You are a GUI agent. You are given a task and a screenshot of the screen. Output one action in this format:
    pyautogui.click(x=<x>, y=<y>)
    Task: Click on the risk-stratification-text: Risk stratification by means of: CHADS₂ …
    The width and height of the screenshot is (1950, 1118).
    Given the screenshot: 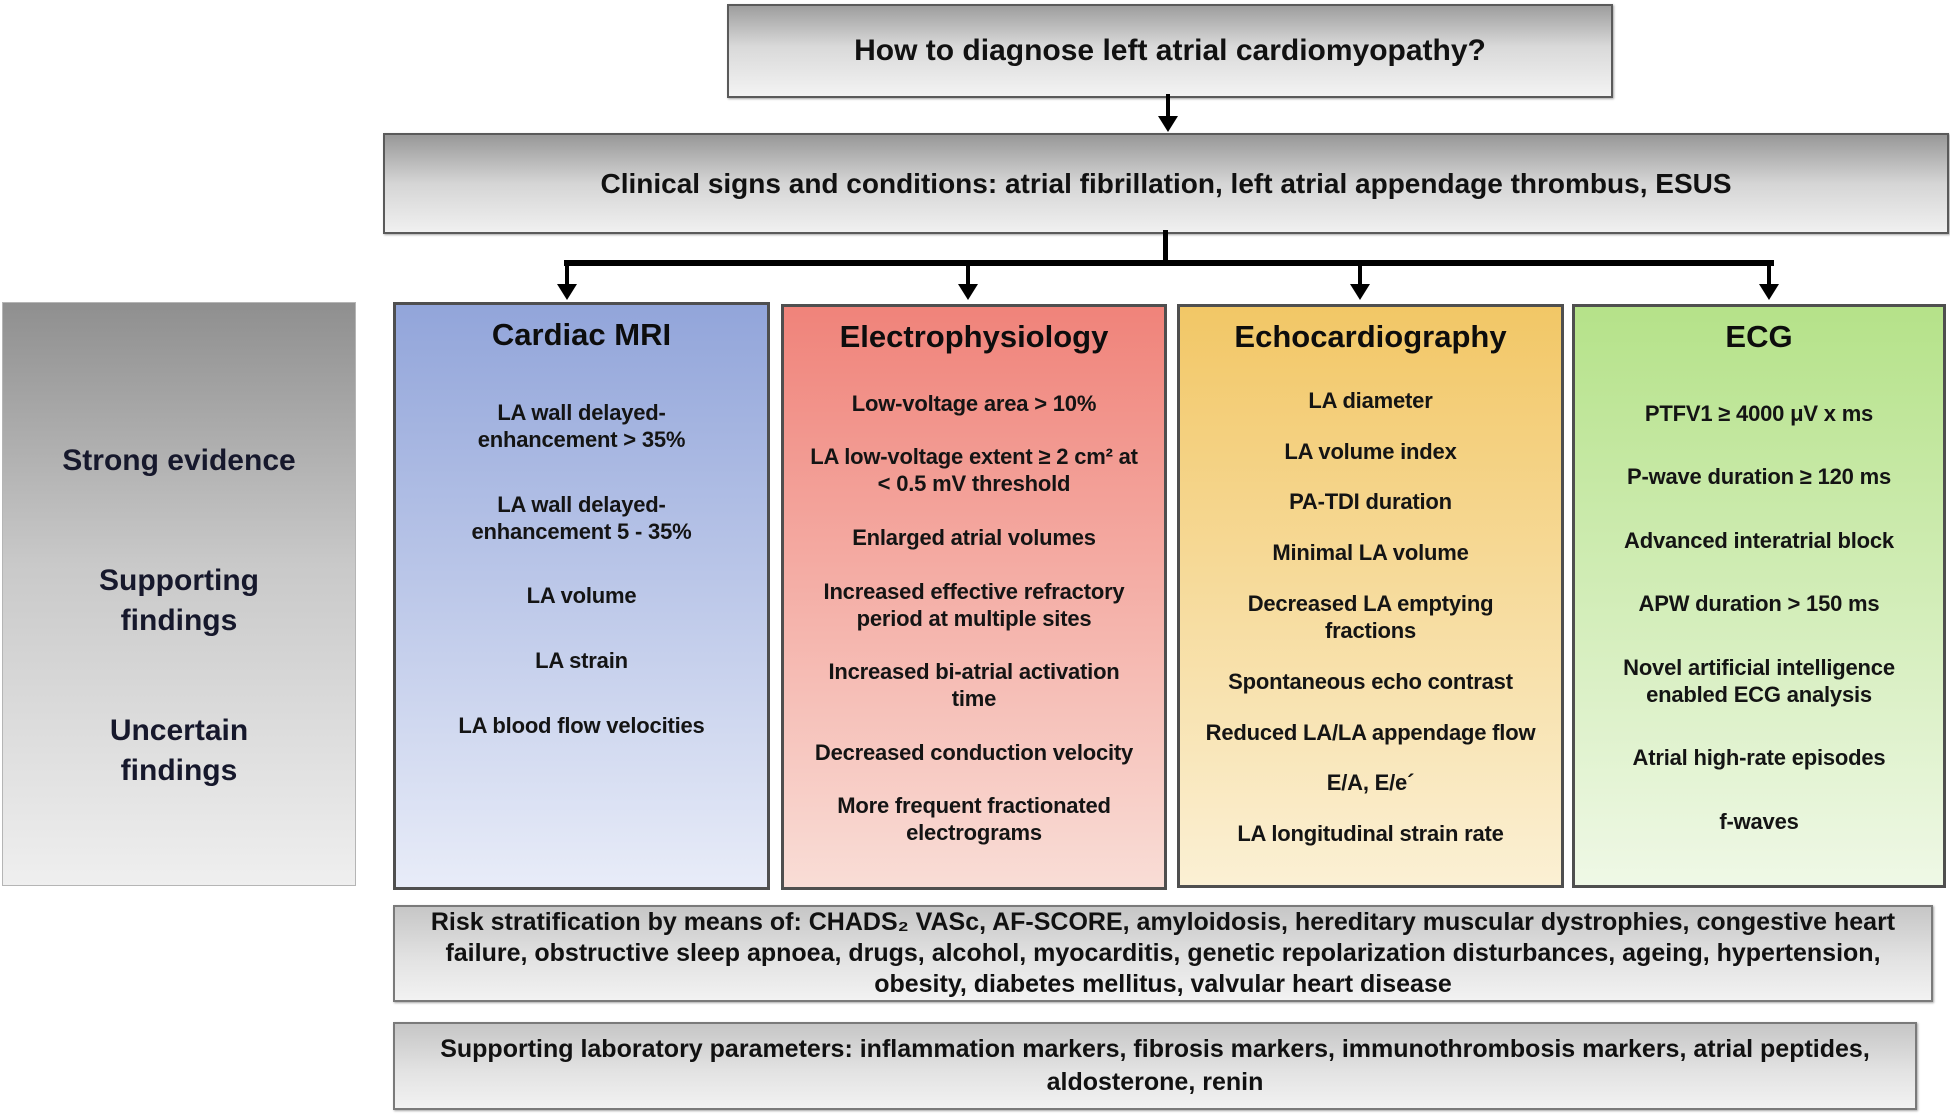 What is the action you would take?
    pyautogui.click(x=1163, y=953)
    